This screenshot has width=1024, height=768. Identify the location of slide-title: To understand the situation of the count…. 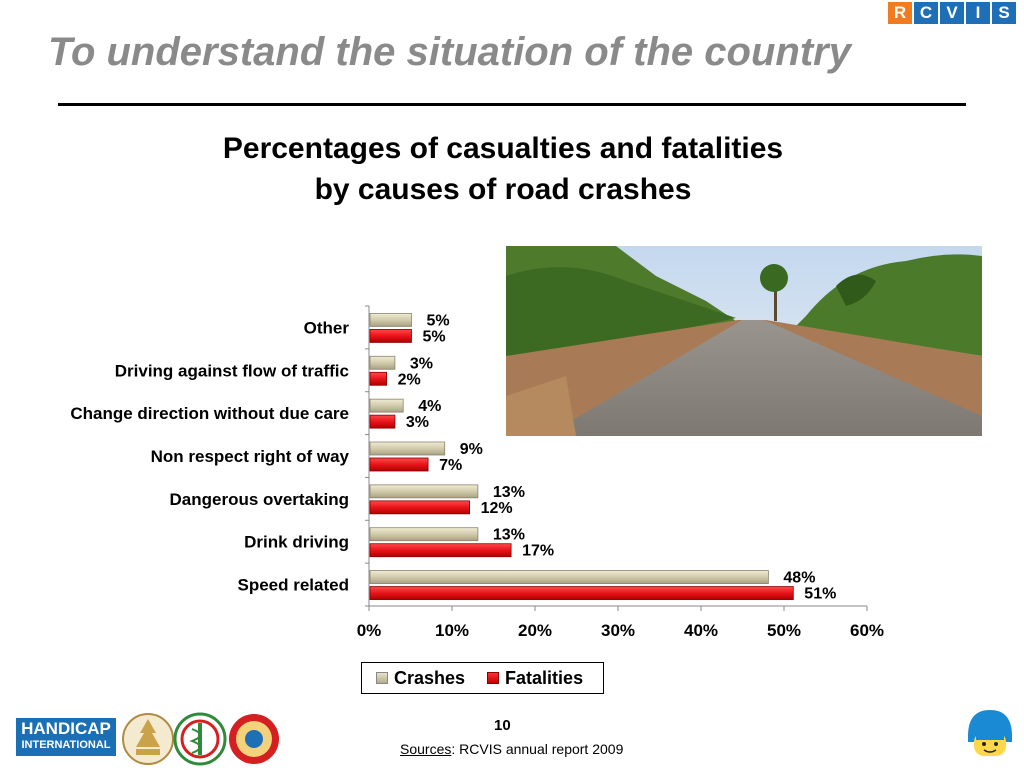
(449, 52).